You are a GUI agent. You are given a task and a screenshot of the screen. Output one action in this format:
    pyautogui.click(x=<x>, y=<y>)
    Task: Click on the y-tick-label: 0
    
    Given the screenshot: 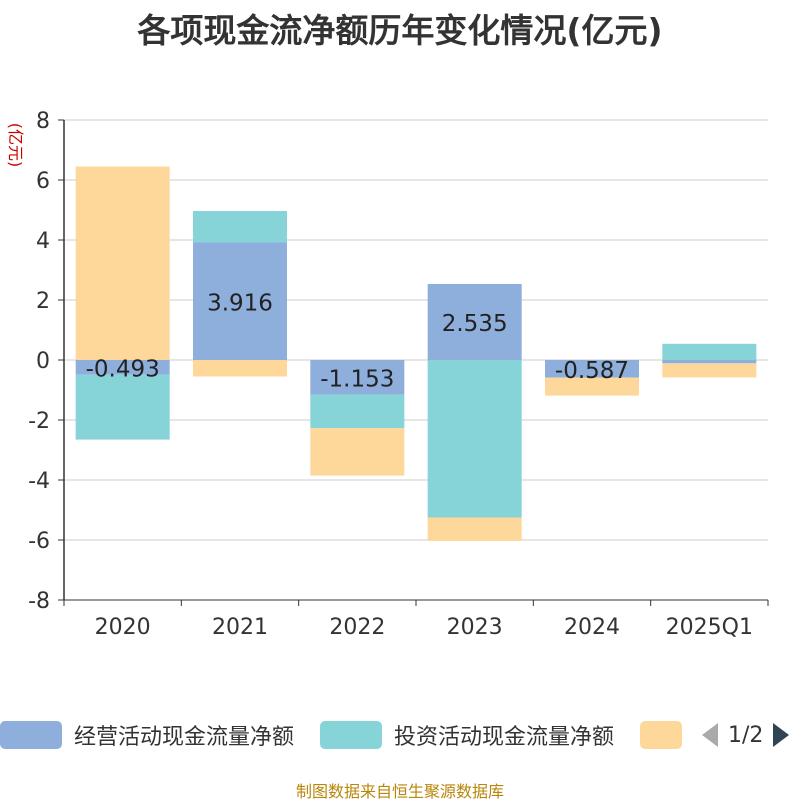 What is the action you would take?
    pyautogui.click(x=43, y=361)
    